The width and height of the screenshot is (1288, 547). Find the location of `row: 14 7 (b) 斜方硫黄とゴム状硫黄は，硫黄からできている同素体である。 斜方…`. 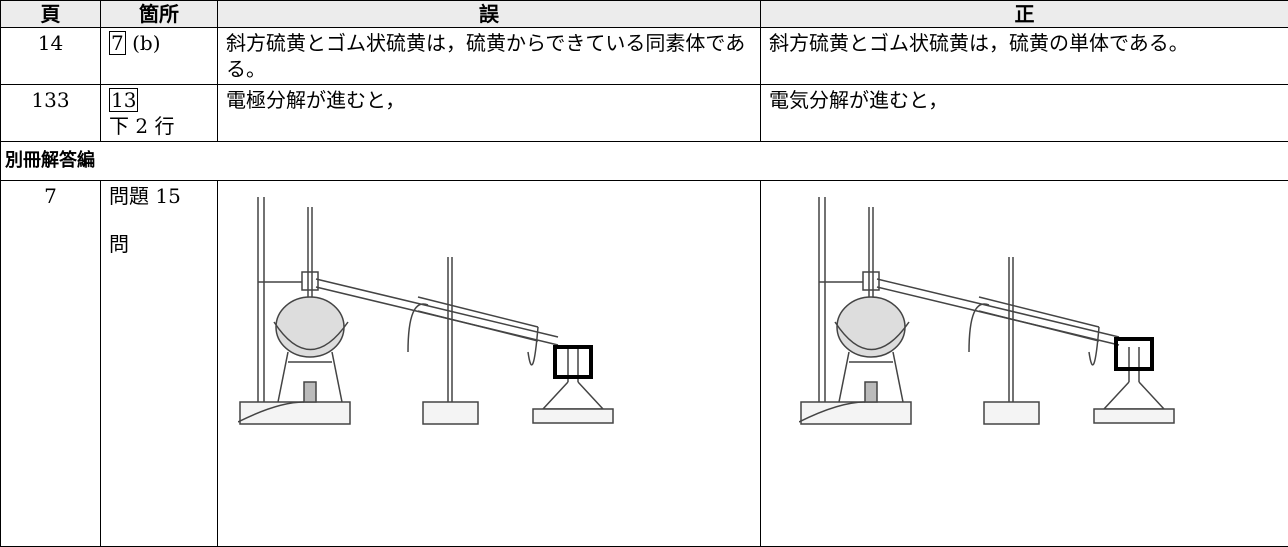

row: 14 7 (b) 斜方硫黄とゴム状硫黄は，硫黄からできている同素体である。 斜方… is located at coordinates (644, 56).